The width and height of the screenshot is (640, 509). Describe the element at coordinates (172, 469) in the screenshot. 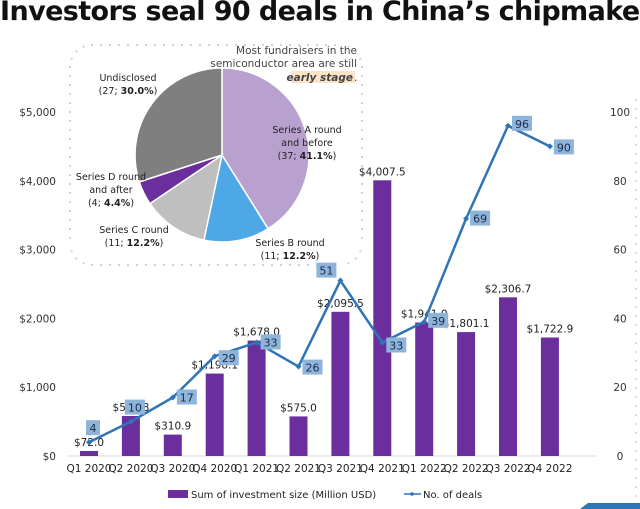

I see `x-tick-label: Q3 2020` at that location.